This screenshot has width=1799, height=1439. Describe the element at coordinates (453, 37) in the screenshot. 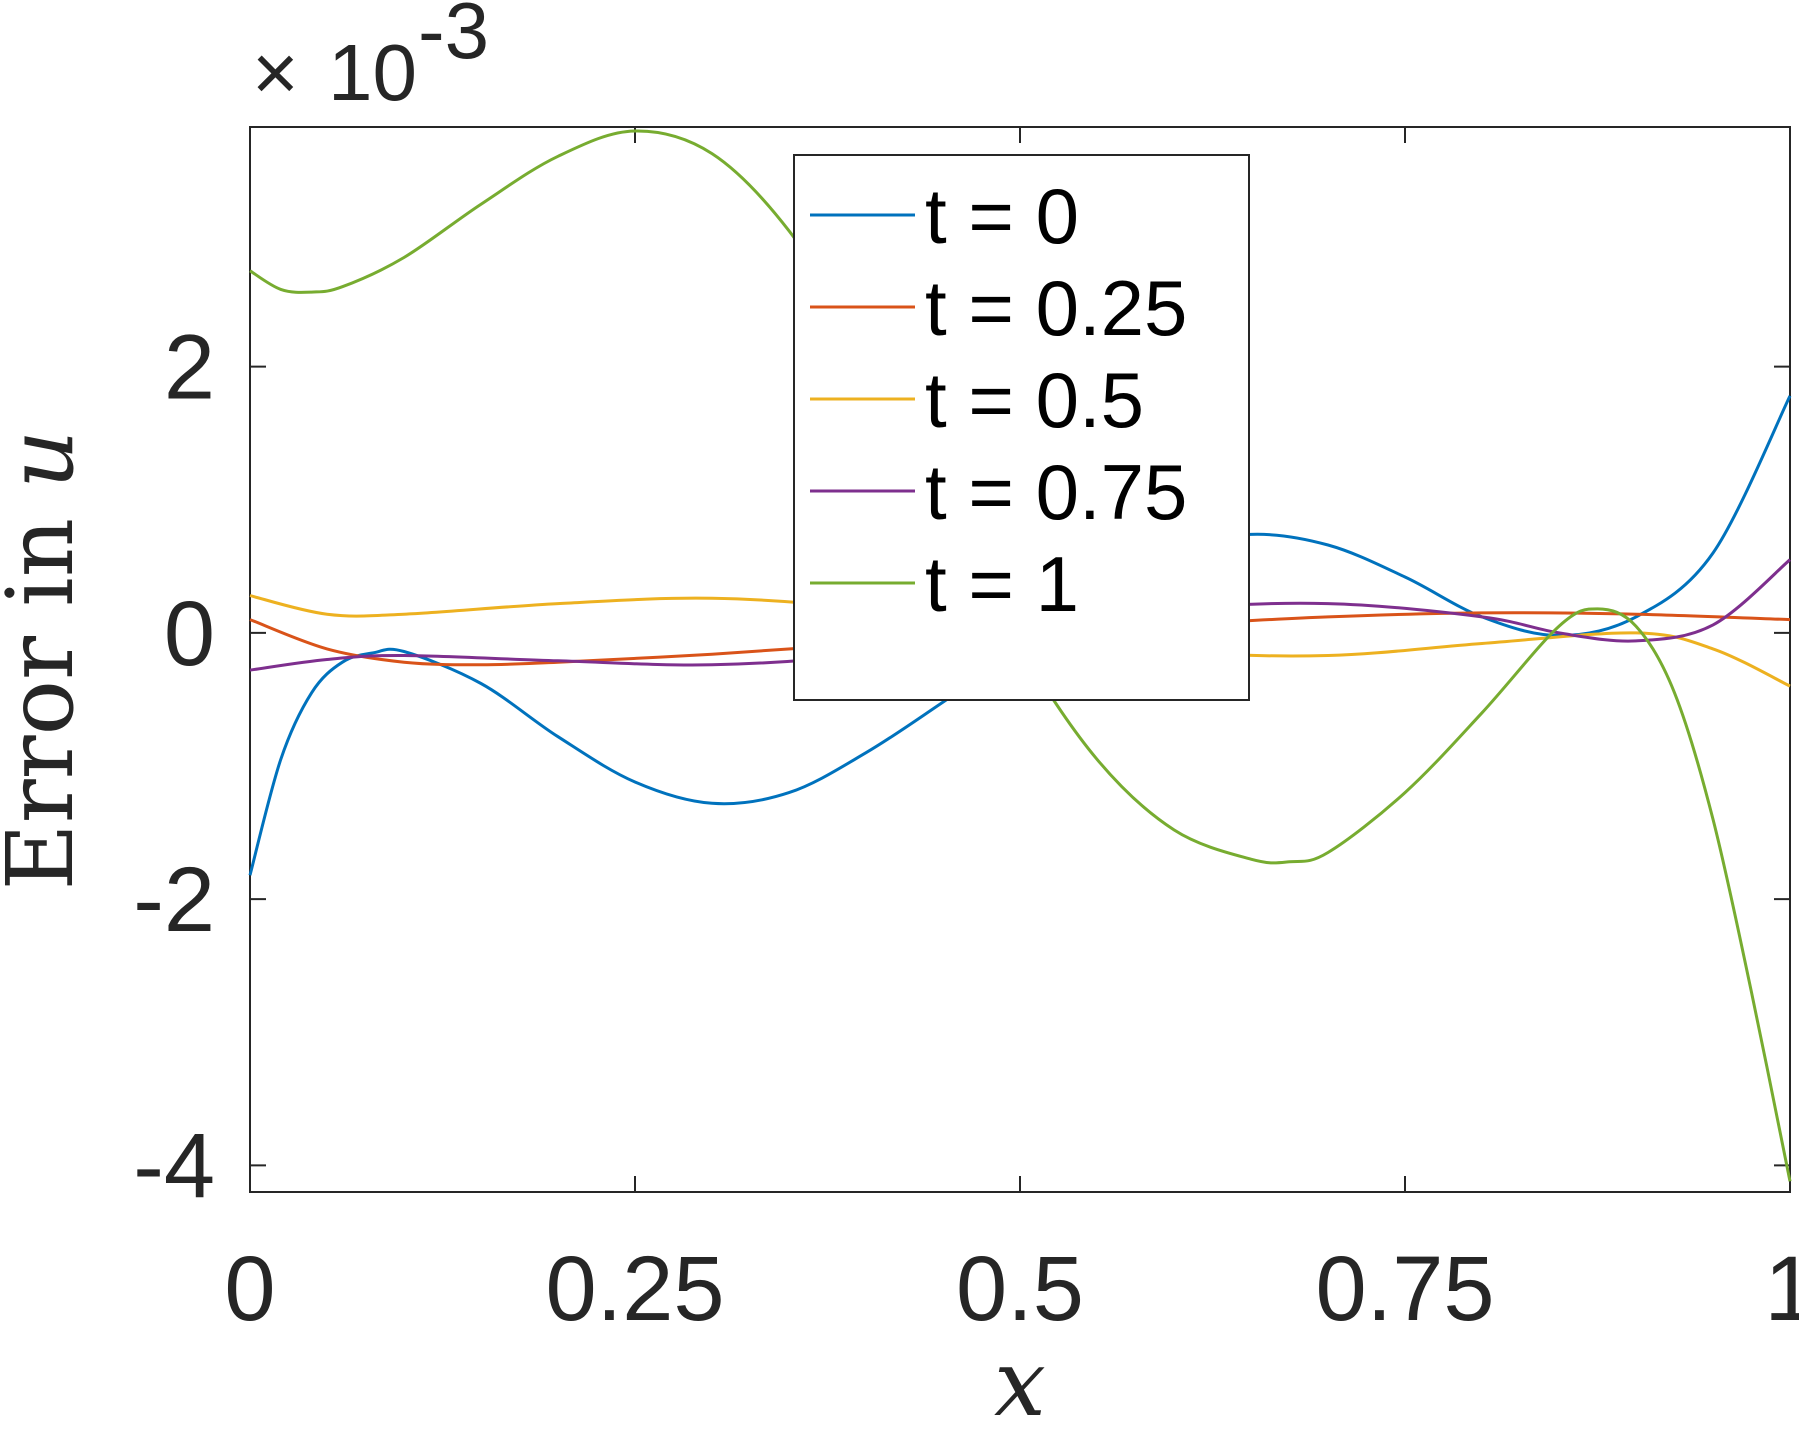

I see `exponent-power: -3` at that location.